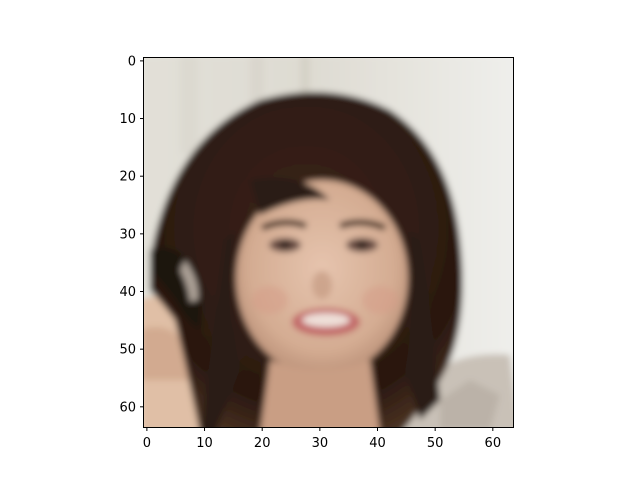 The height and width of the screenshot is (480, 640). Describe the element at coordinates (127, 177) in the screenshot. I see `y-tick-label: 20` at that location.